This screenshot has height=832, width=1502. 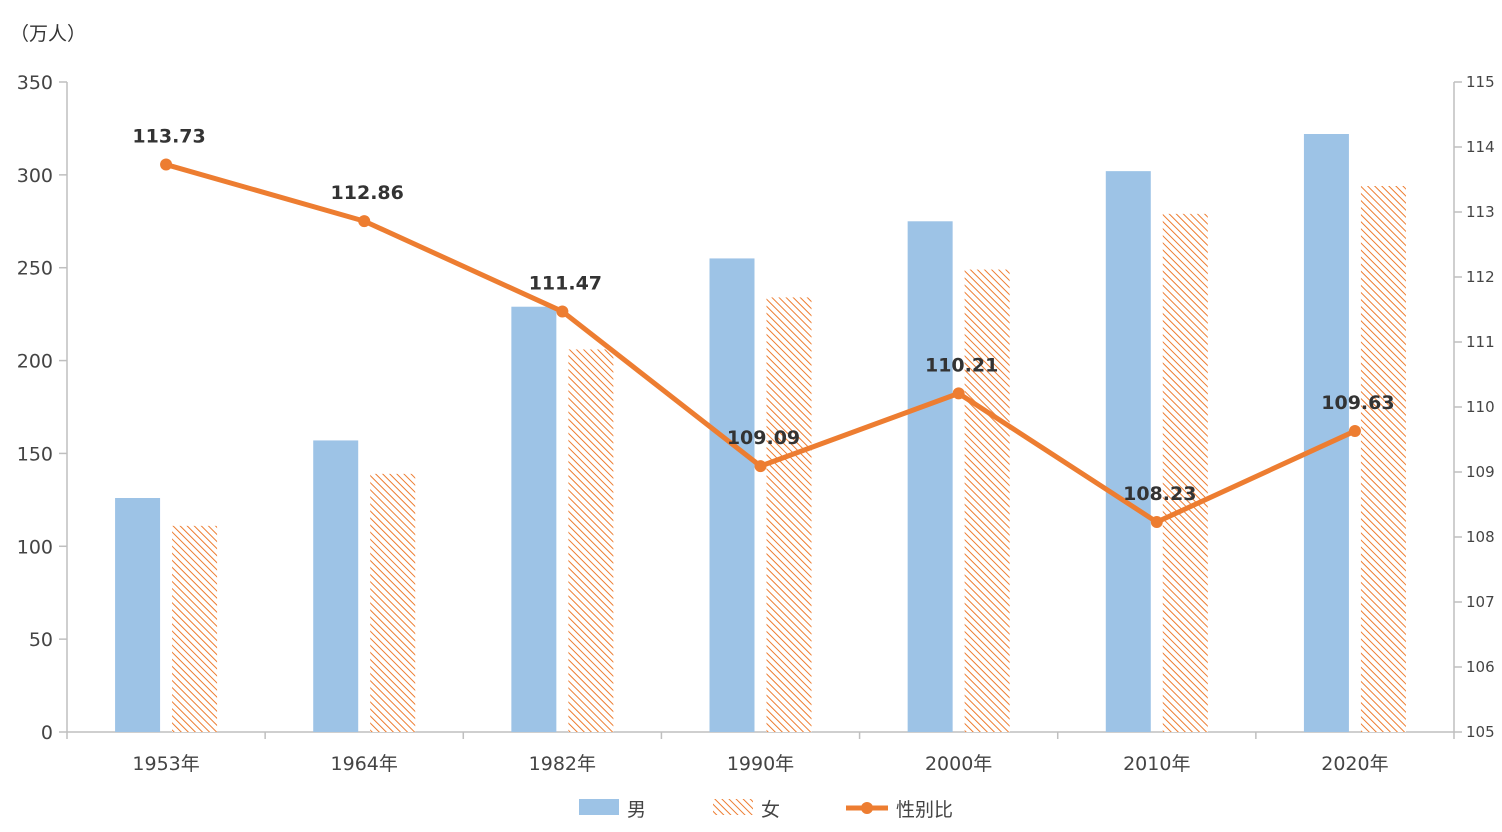 What do you see at coordinates (599, 807) in the screenshot?
I see `legend-swatch-male` at bounding box center [599, 807].